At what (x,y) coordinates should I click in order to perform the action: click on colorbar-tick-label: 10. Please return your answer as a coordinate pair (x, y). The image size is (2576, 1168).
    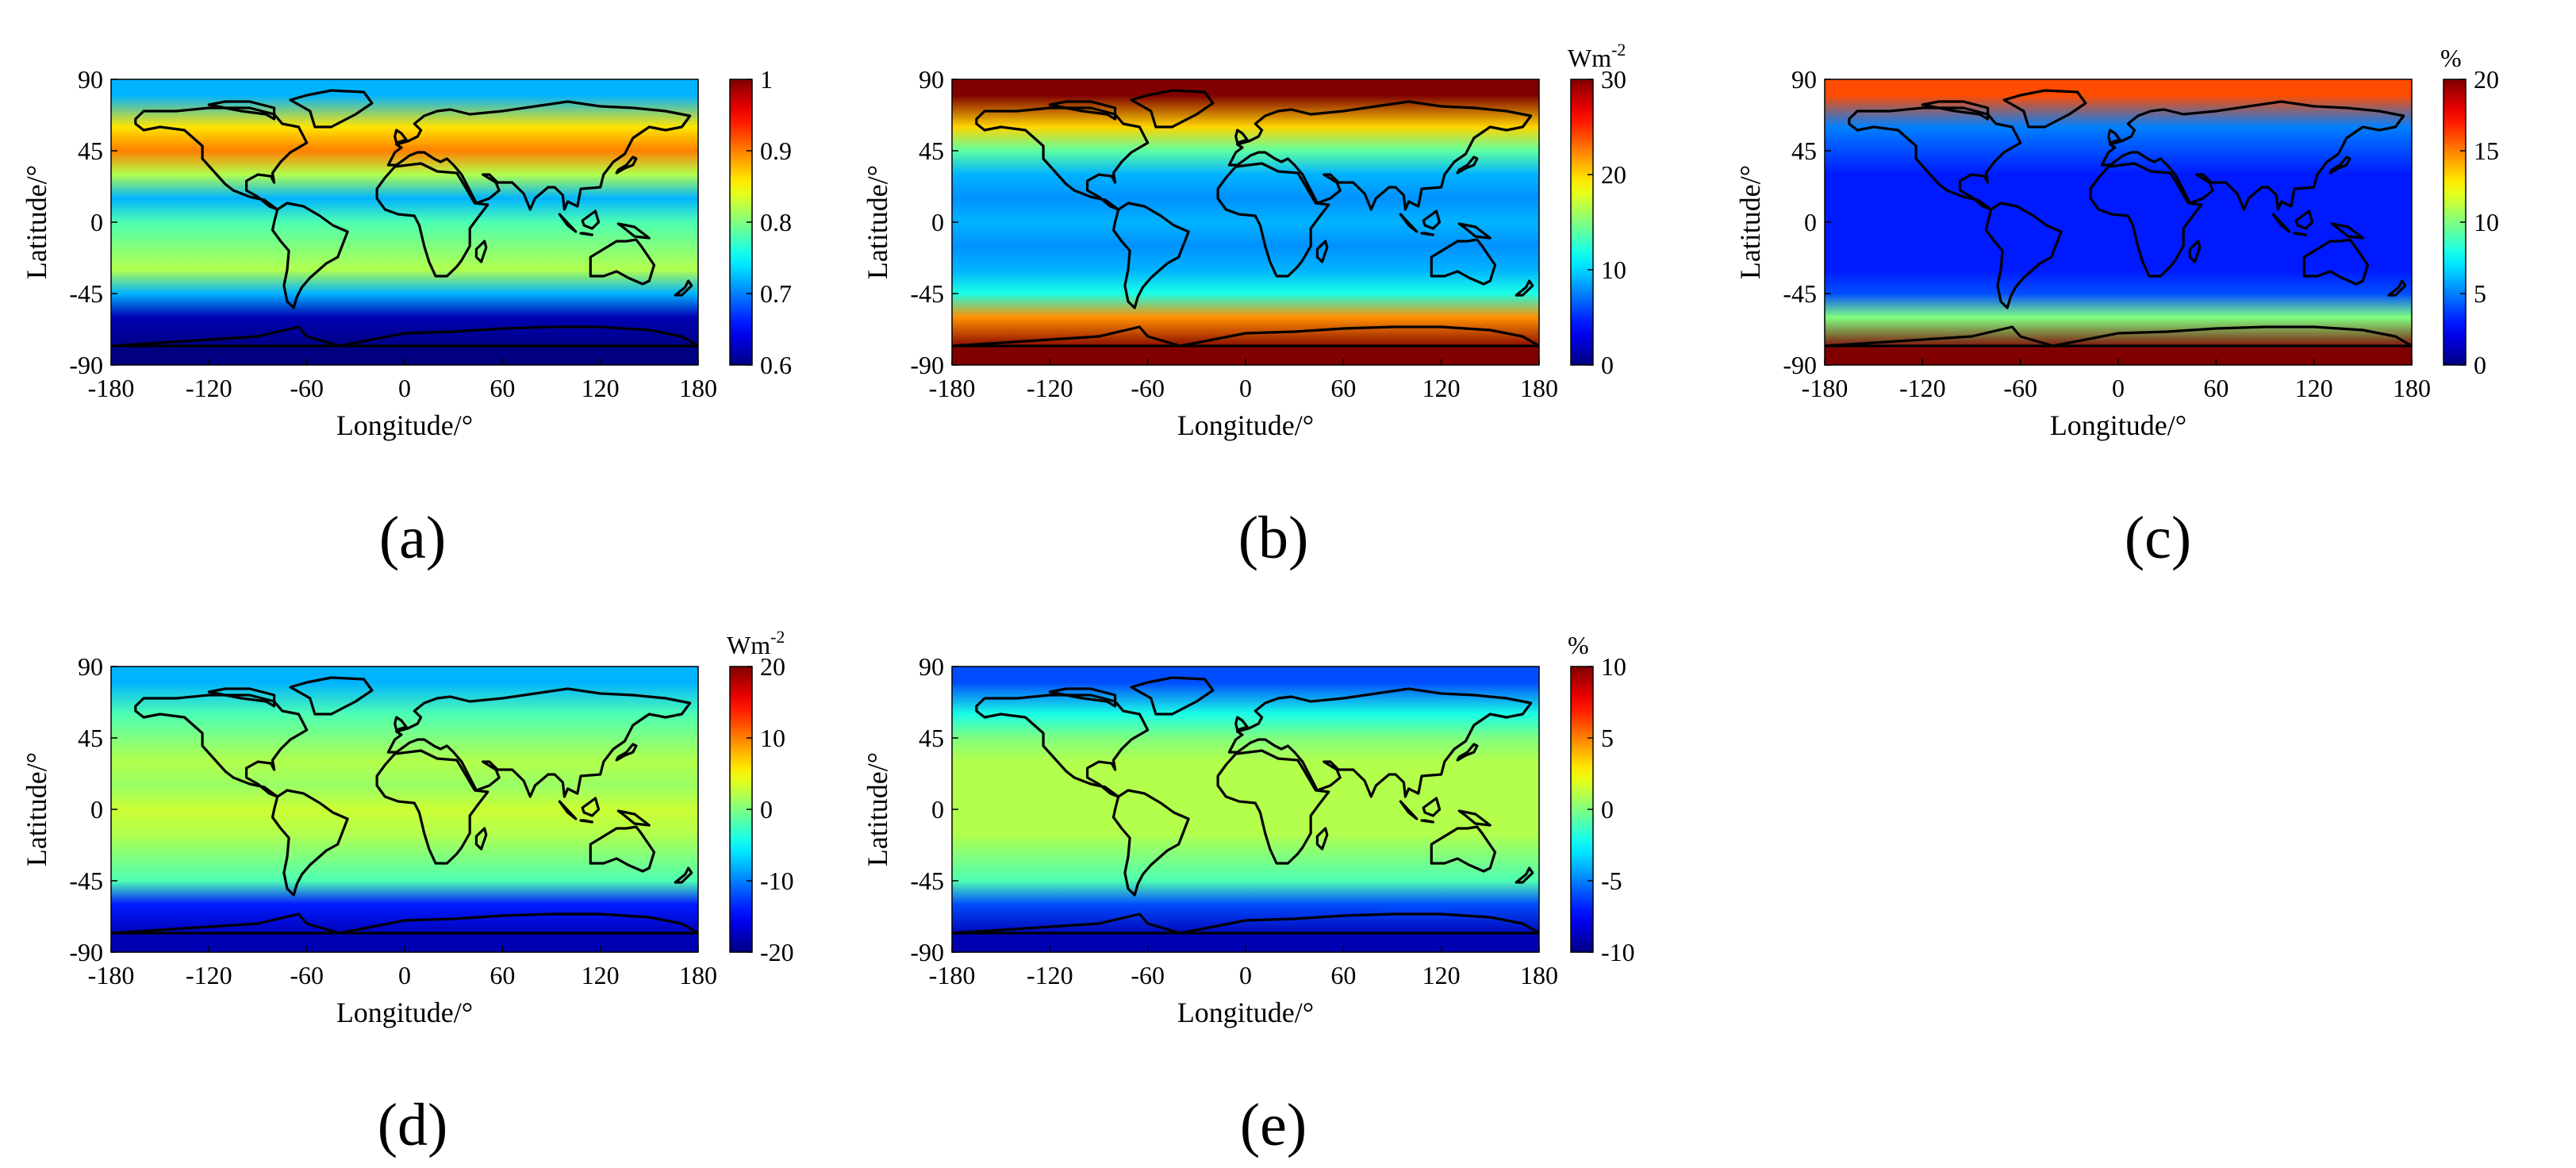
    Looking at the image, I should click on (1613, 666).